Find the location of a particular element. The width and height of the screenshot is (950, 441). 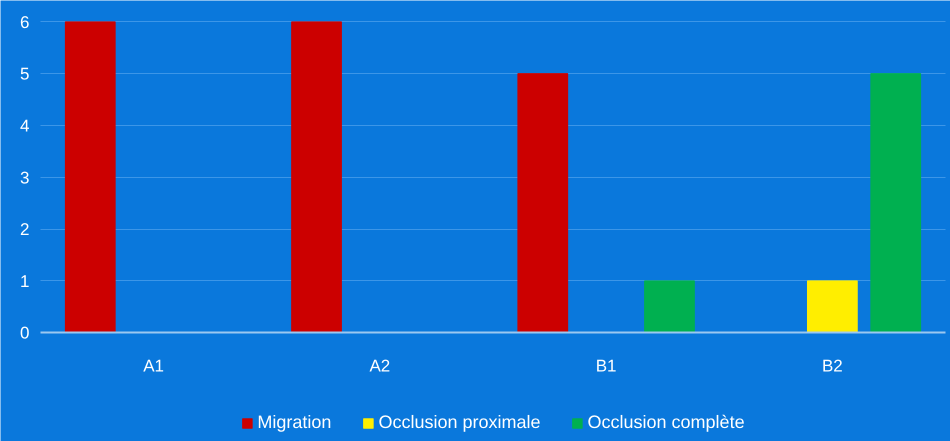

legend-label: Occlusion complète is located at coordinates (666, 422).